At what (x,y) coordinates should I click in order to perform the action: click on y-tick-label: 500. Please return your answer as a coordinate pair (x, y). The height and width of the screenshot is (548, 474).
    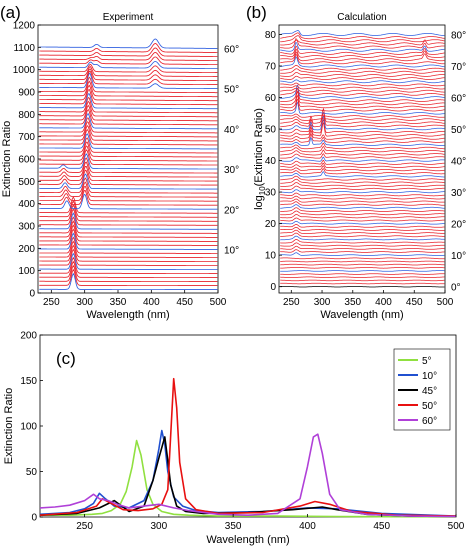
    Looking at the image, I should click on (26, 182).